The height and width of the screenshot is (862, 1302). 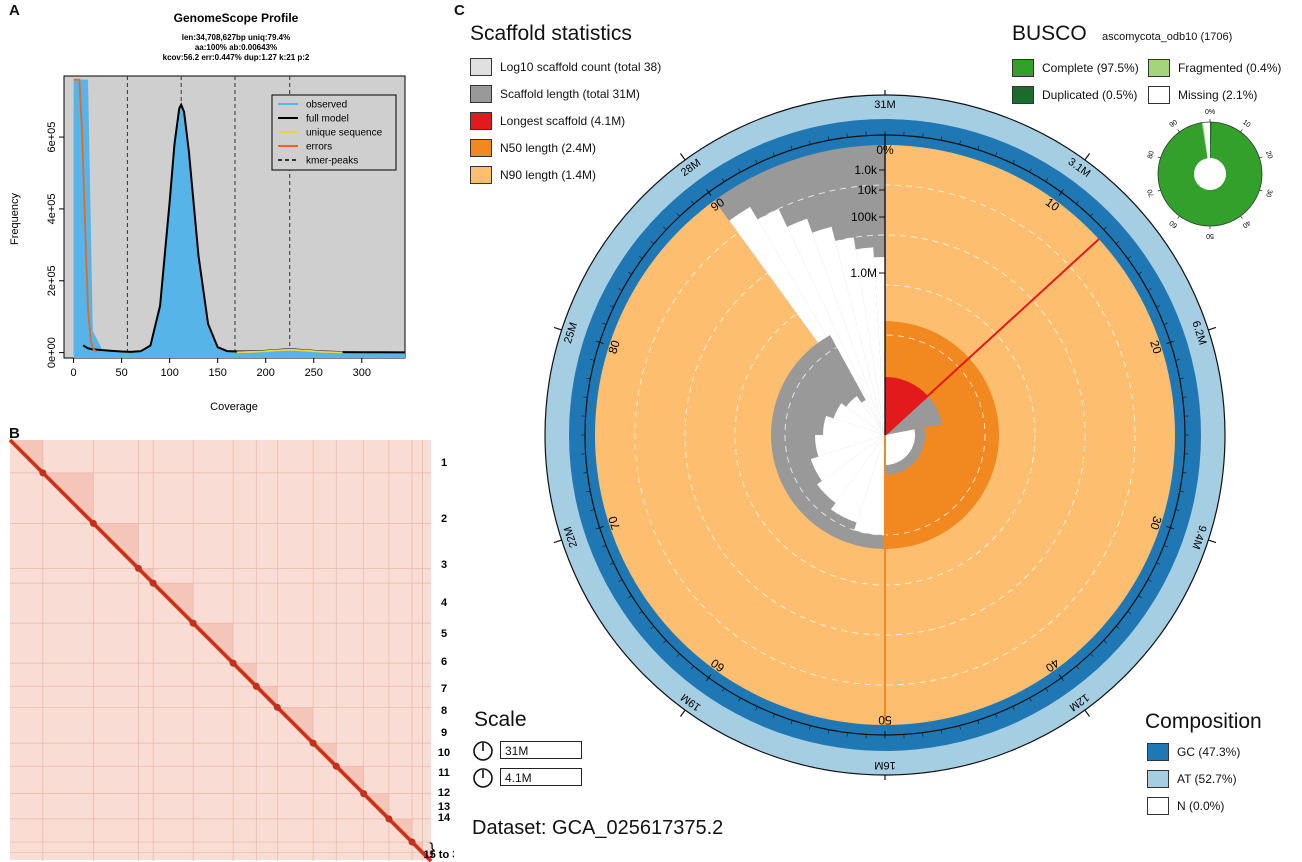 I want to click on busco-tick-label: 60, so click(x=1173, y=224).